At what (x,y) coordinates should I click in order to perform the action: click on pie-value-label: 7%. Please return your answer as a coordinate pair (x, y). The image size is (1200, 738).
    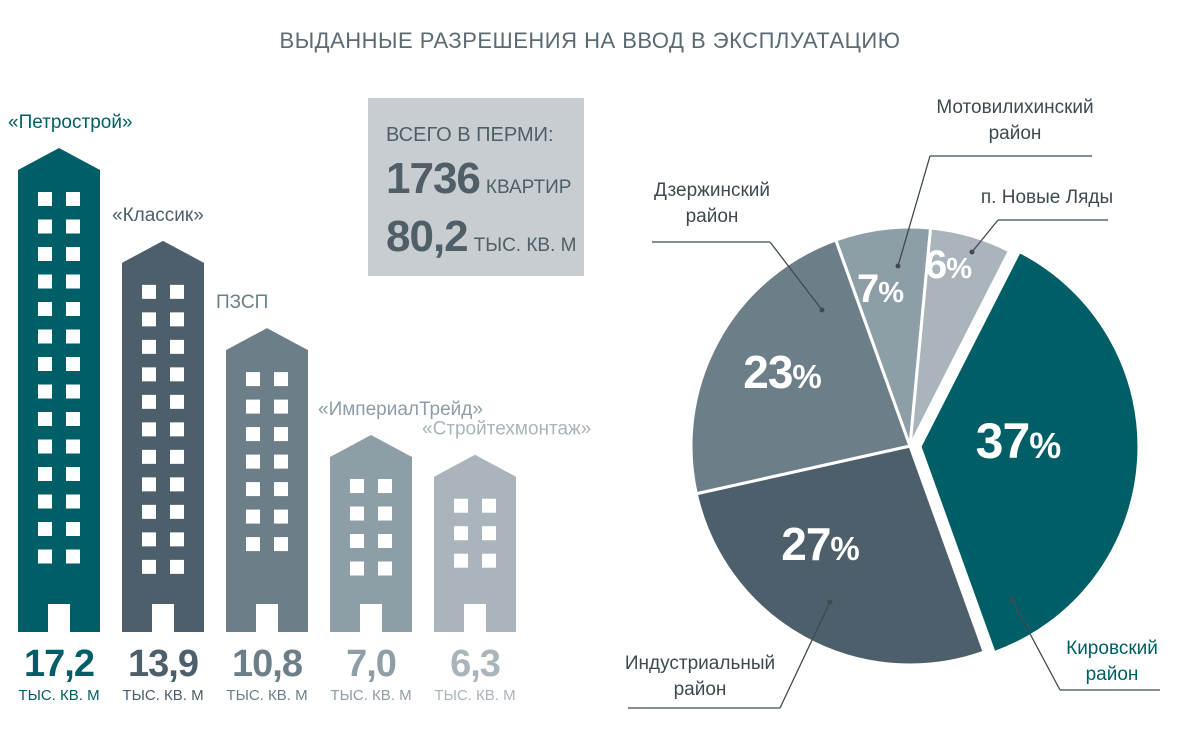
    Looking at the image, I should click on (880, 289).